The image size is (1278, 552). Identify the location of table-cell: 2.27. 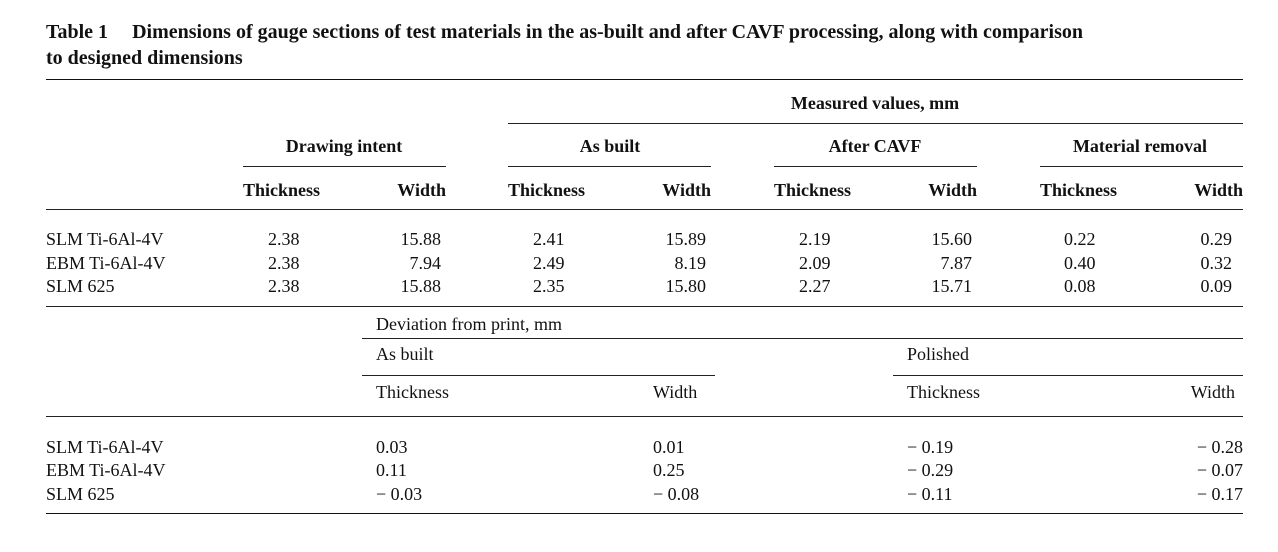
(815, 286).